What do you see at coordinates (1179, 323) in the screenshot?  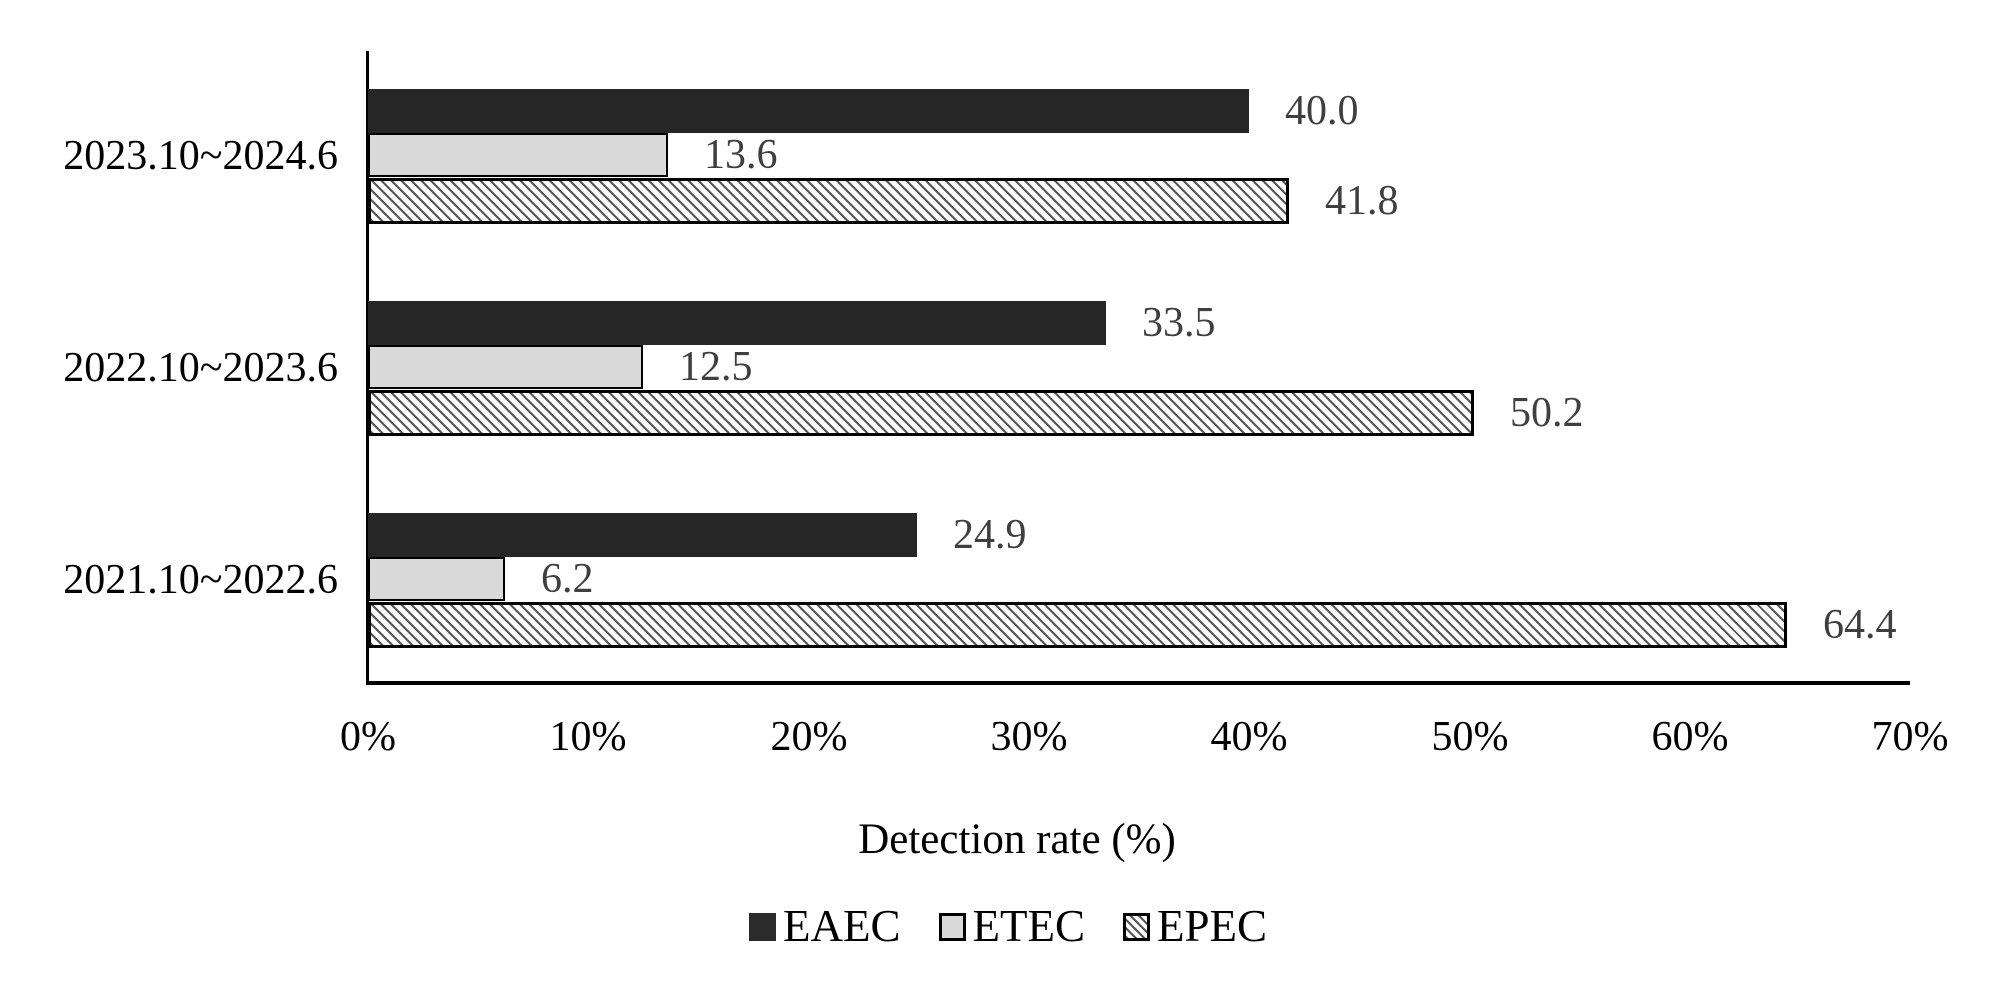 I see `value-label-eaec: 33.5` at bounding box center [1179, 323].